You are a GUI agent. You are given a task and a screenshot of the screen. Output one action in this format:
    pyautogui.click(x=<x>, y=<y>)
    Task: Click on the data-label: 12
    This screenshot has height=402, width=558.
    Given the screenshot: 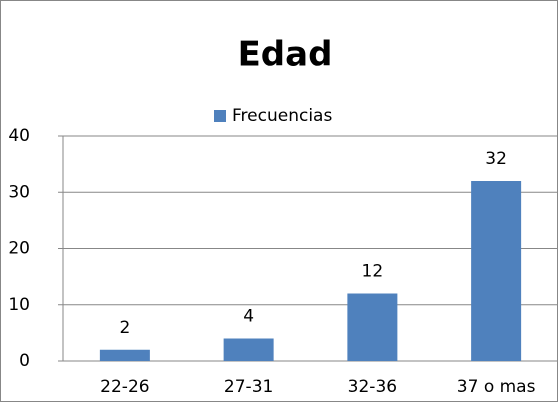 What is the action you would take?
    pyautogui.click(x=373, y=272)
    